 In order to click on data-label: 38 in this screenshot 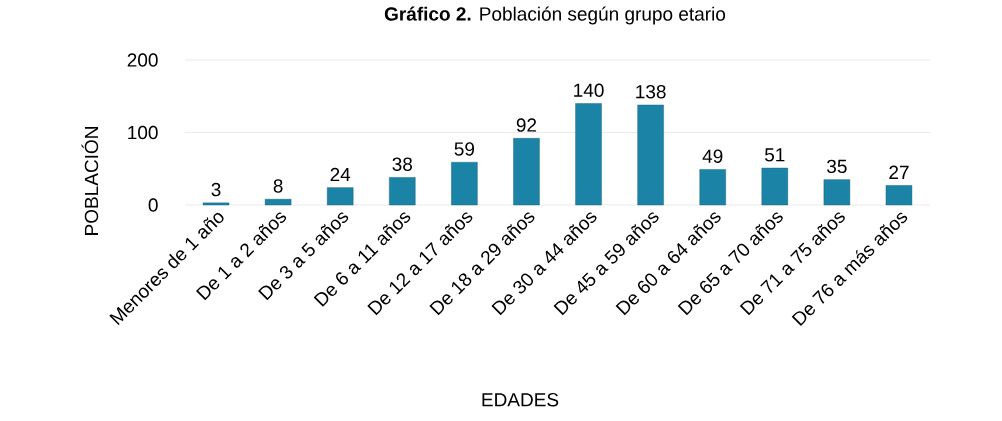, I will do `click(402, 164)`.